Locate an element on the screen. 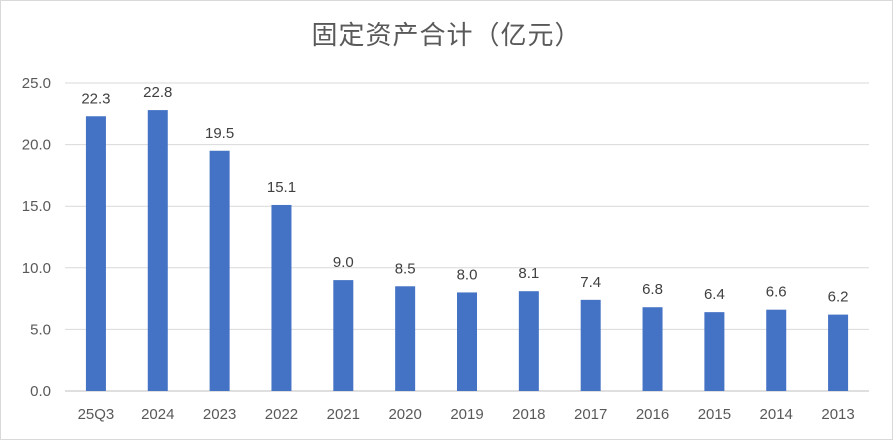 This screenshot has width=893, height=440. data-label: 19.5 is located at coordinates (219, 133).